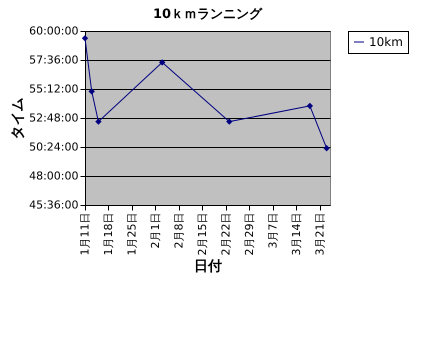 The image size is (442, 338). What do you see at coordinates (18, 119) in the screenshot?
I see `y-axis-title: タイム` at bounding box center [18, 119].